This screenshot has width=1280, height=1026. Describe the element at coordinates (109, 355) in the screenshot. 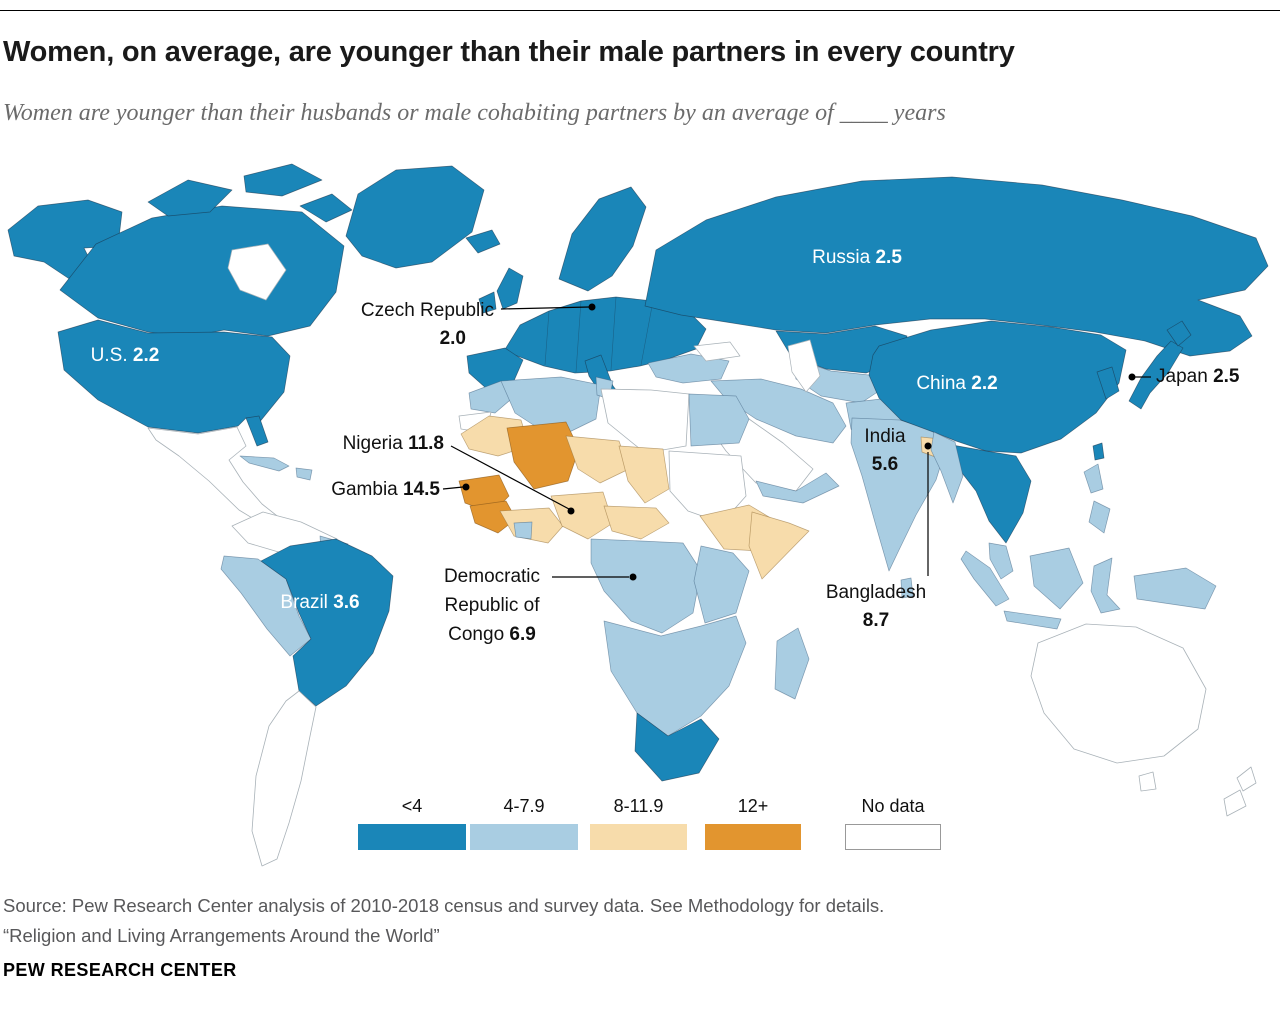

I see `country-name: U.S.` at that location.